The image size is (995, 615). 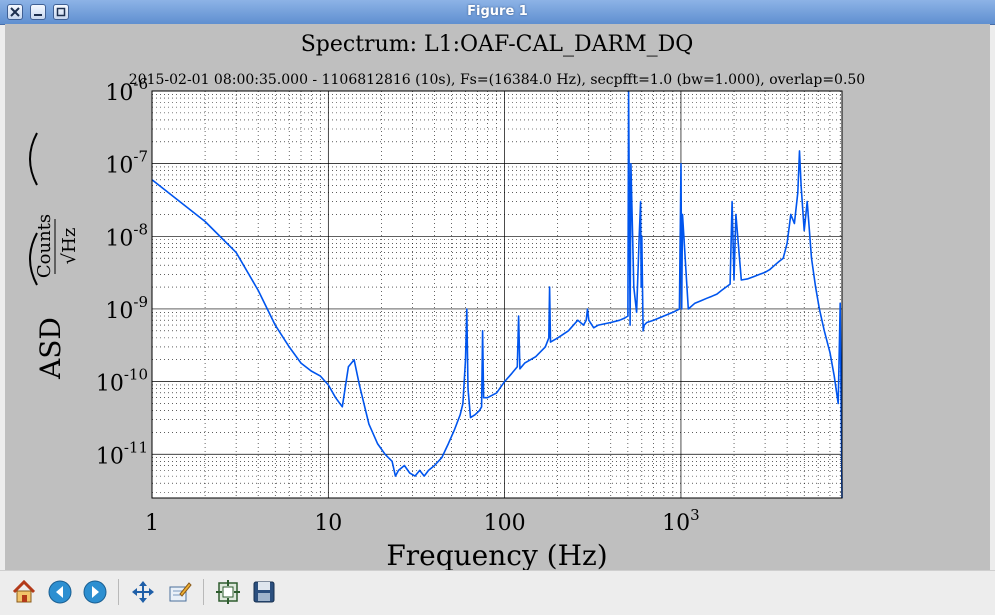 I want to click on chart-title: Spectrum: L1:OAF-CAL_DARM_DQ, so click(x=497, y=44).